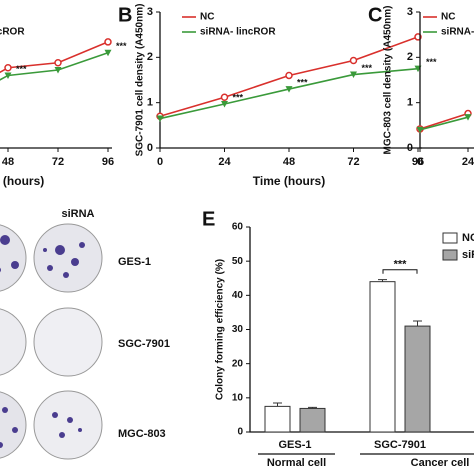  I want to click on row-label: GES-1, so click(134, 262).